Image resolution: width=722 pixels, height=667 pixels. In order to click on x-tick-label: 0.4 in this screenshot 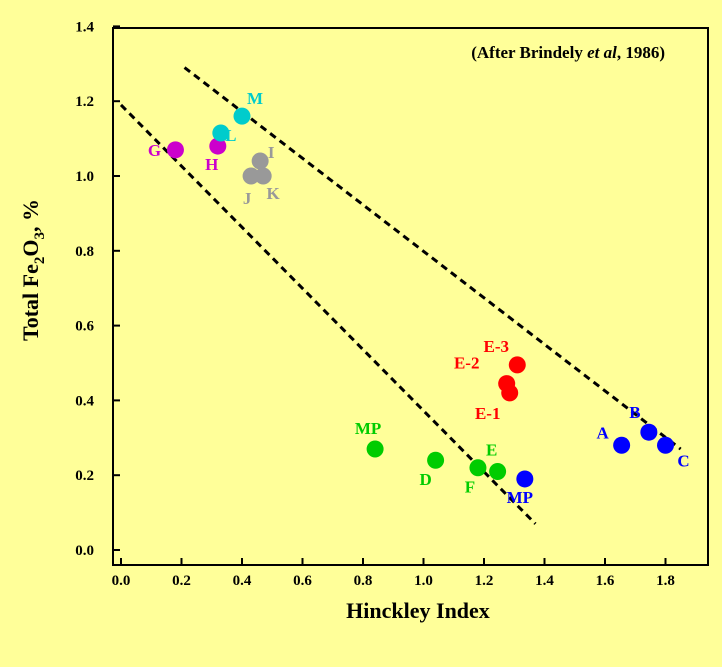, I will do `click(242, 581)`.